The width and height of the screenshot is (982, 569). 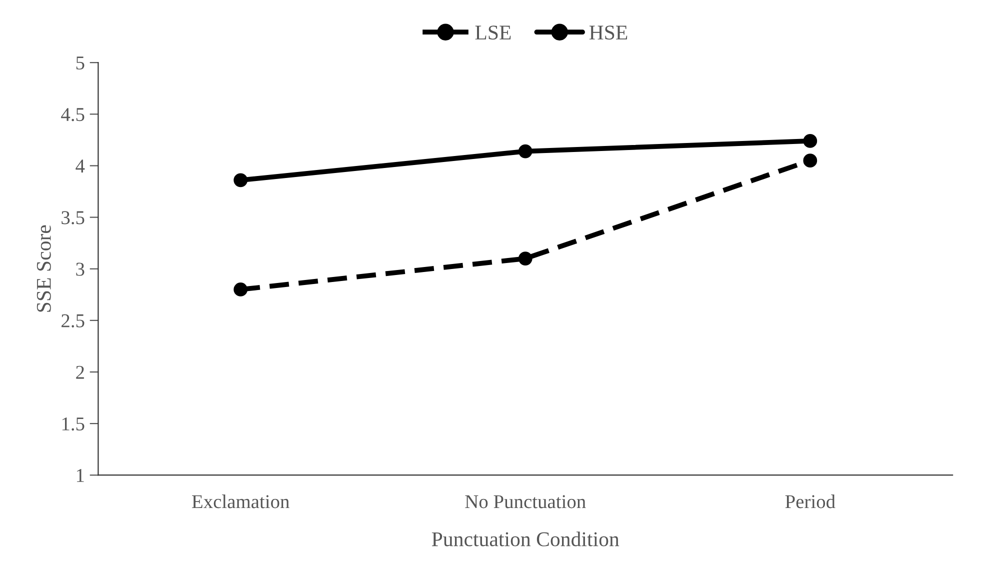 I want to click on x-tick-label: Exclamation, so click(x=241, y=501).